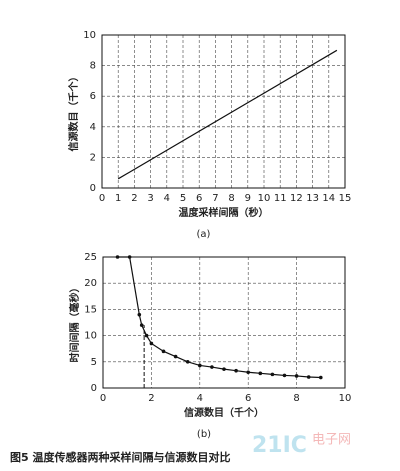 This screenshot has height=471, width=400. Describe the element at coordinates (312, 198) in the screenshot. I see `x-tick-label: 13` at that location.